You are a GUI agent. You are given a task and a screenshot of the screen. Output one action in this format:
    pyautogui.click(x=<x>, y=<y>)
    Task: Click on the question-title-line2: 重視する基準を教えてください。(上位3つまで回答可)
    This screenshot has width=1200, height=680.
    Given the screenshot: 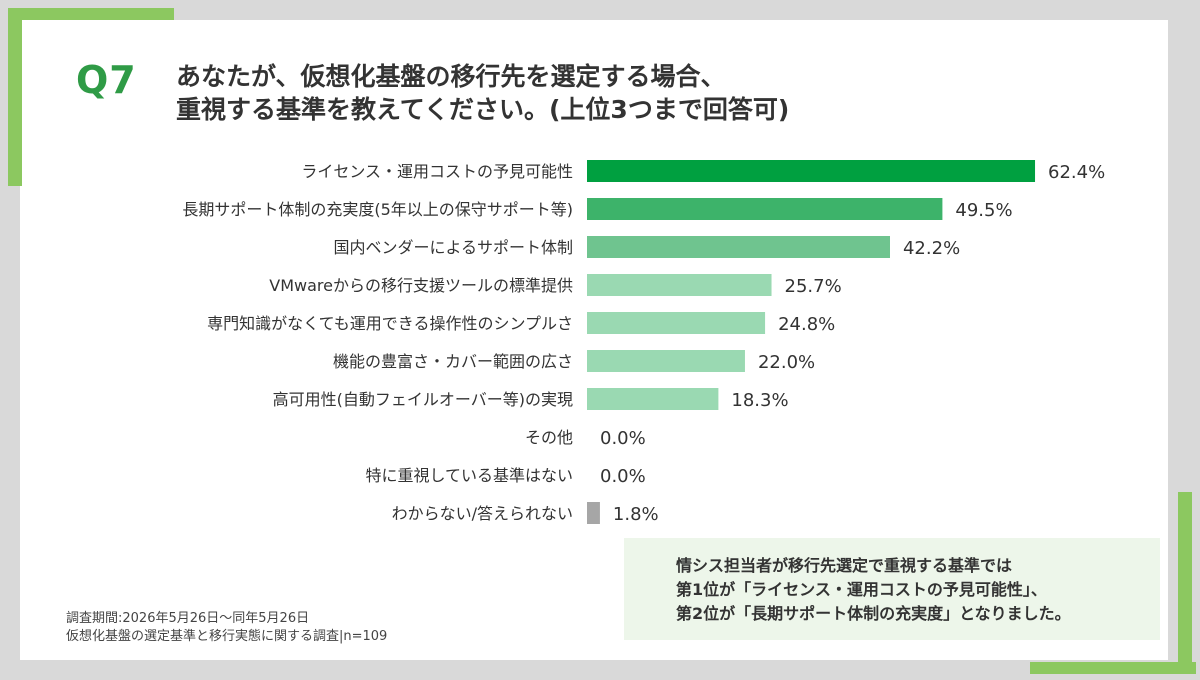 What is the action you would take?
    pyautogui.click(x=483, y=109)
    